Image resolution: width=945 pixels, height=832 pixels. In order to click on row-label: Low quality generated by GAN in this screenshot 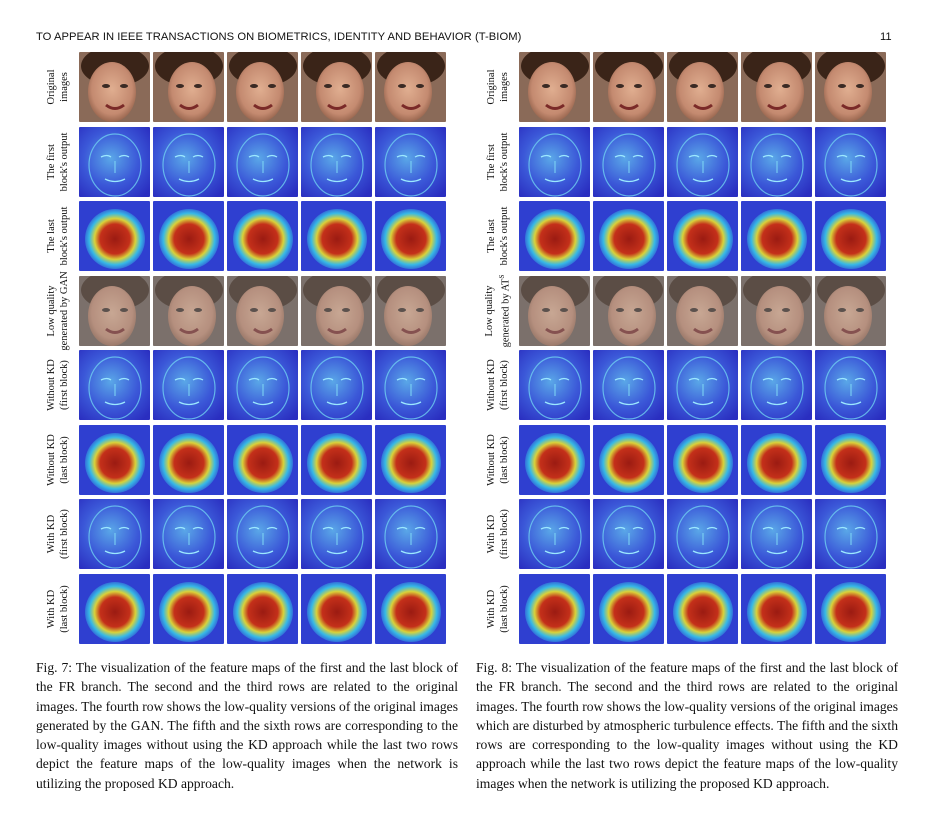, I will do `click(58, 310)`.